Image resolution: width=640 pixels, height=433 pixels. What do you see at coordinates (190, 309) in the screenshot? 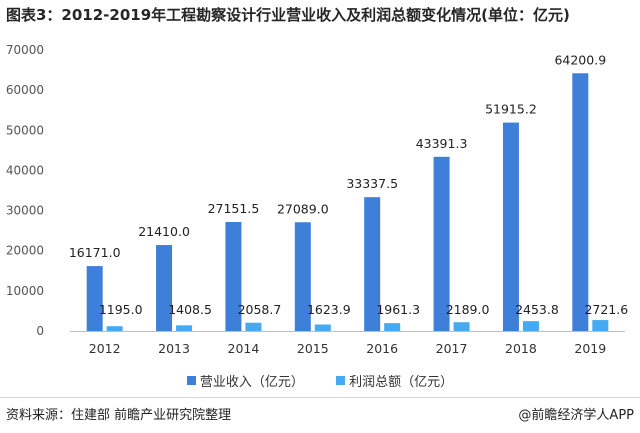
I see `profit-data-label: 1408.5` at bounding box center [190, 309].